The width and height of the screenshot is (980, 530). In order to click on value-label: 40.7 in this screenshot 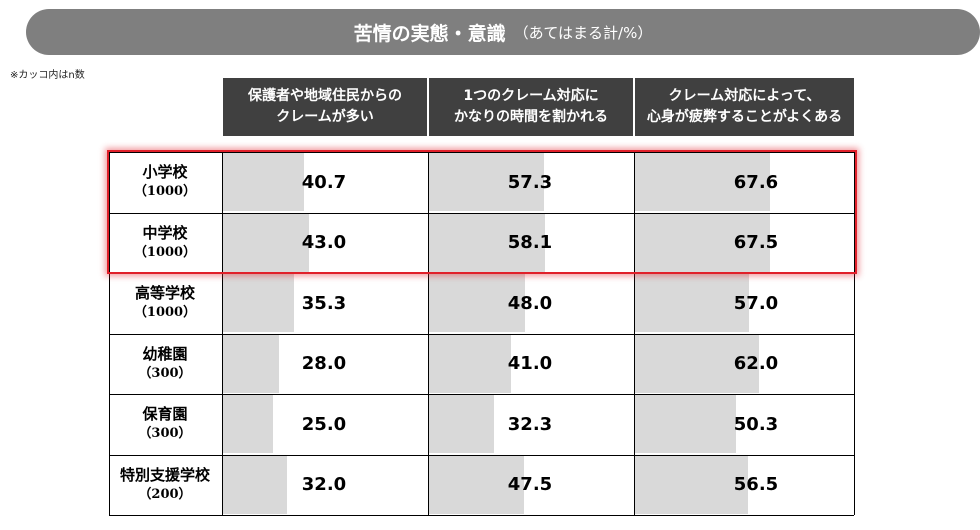, I will do `click(324, 182)`.